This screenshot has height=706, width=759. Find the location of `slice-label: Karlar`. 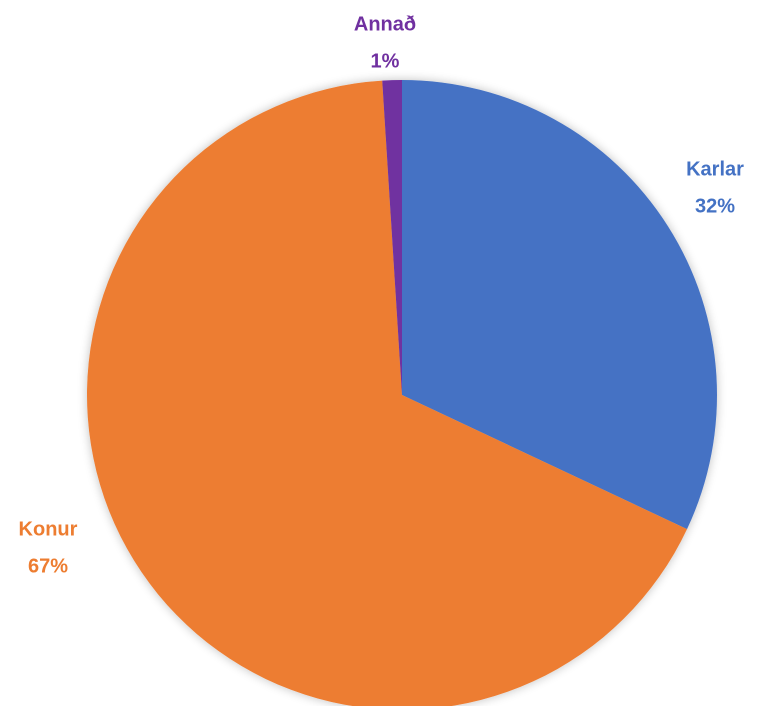

slice-label: Karlar is located at coordinates (715, 169).